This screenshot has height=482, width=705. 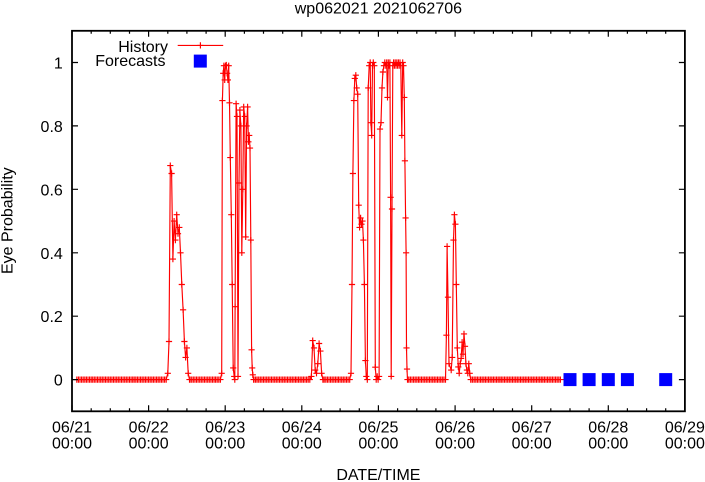 What do you see at coordinates (52, 190) in the screenshot?
I see `svg-text: 0.6` at bounding box center [52, 190].